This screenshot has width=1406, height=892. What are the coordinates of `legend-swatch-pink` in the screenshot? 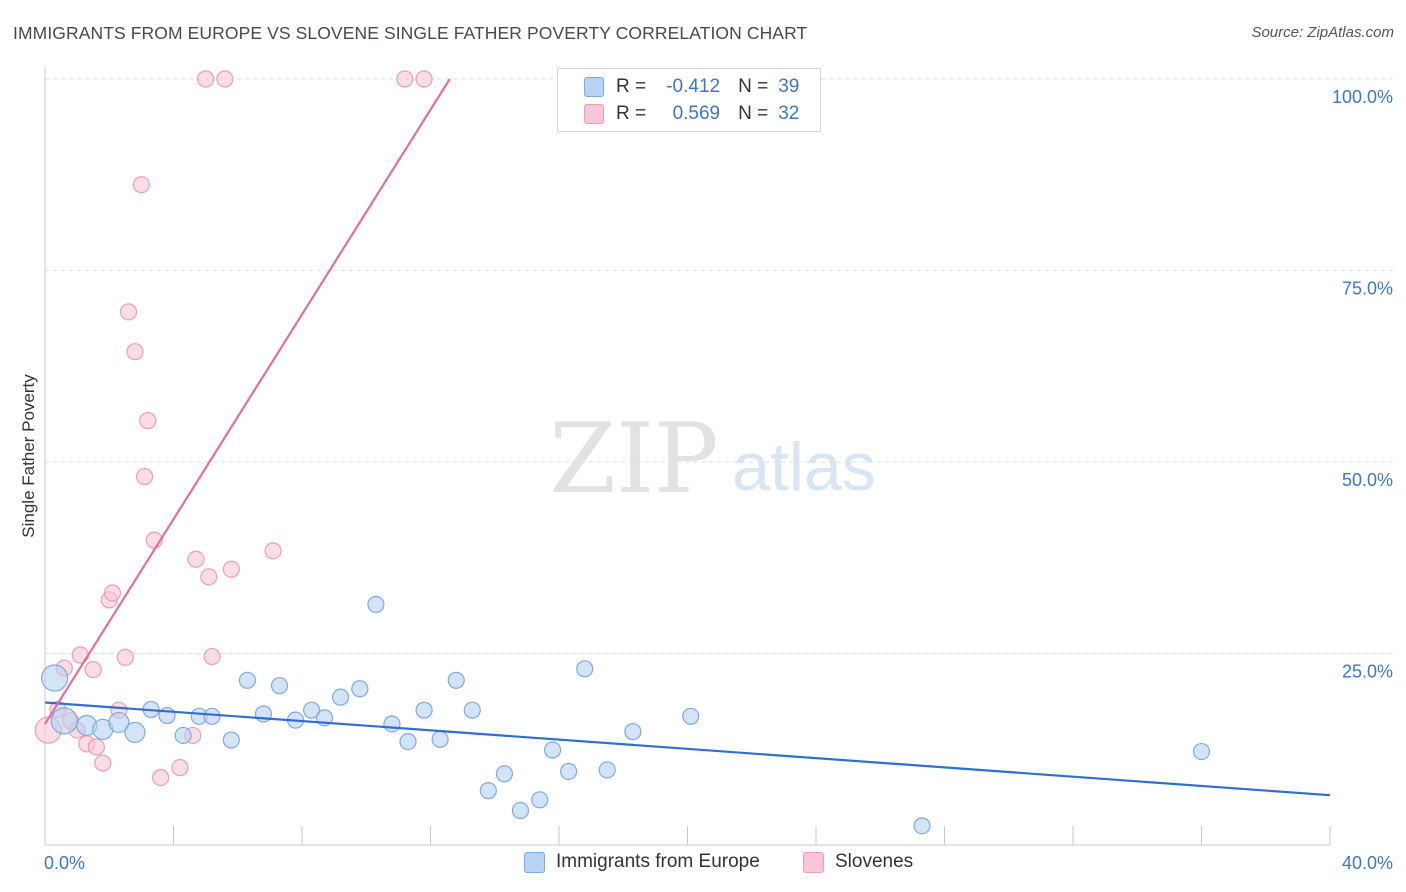 It's located at (594, 114).